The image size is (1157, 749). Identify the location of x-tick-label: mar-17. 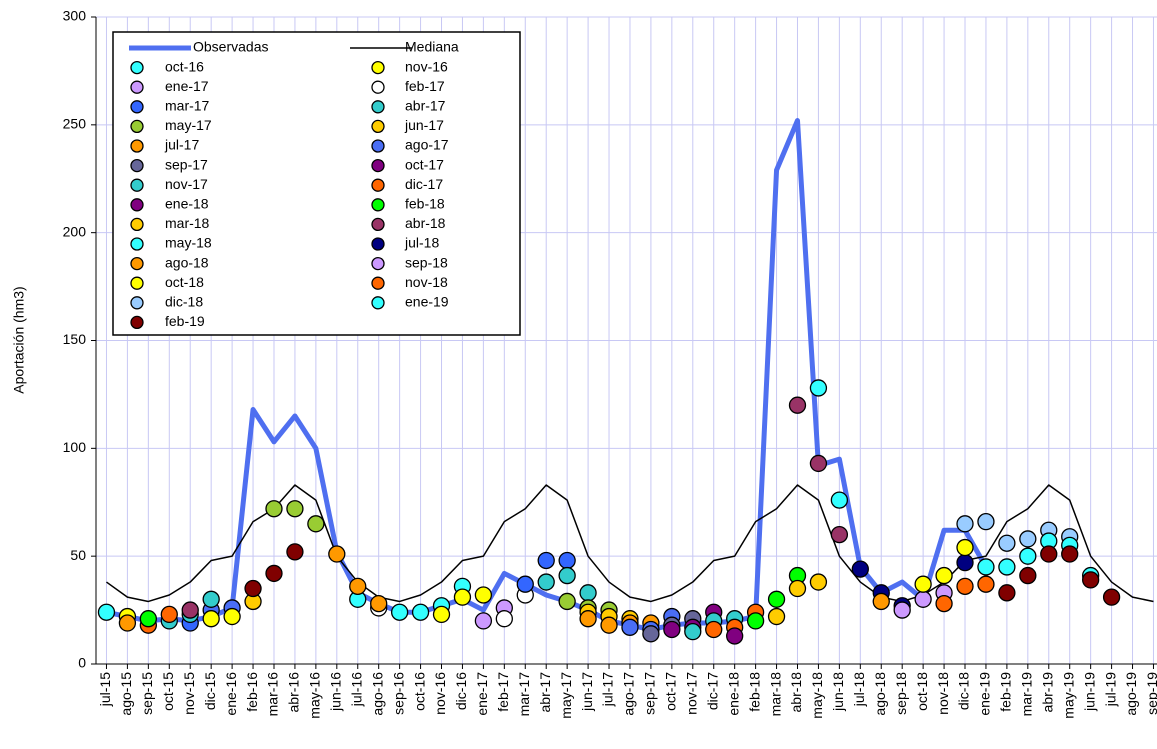
(524, 694).